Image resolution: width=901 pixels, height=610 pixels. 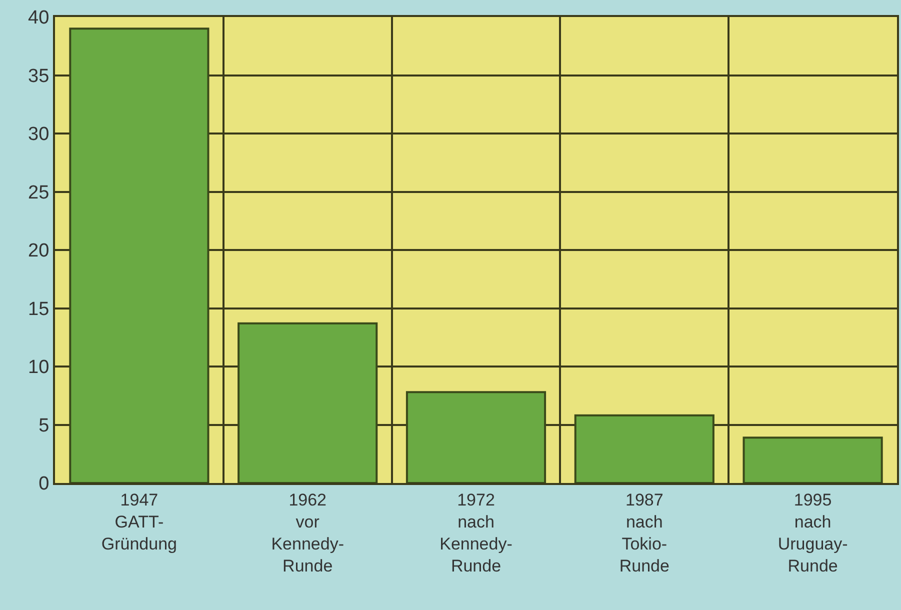 I want to click on y-tick-label: 20, so click(x=39, y=251).